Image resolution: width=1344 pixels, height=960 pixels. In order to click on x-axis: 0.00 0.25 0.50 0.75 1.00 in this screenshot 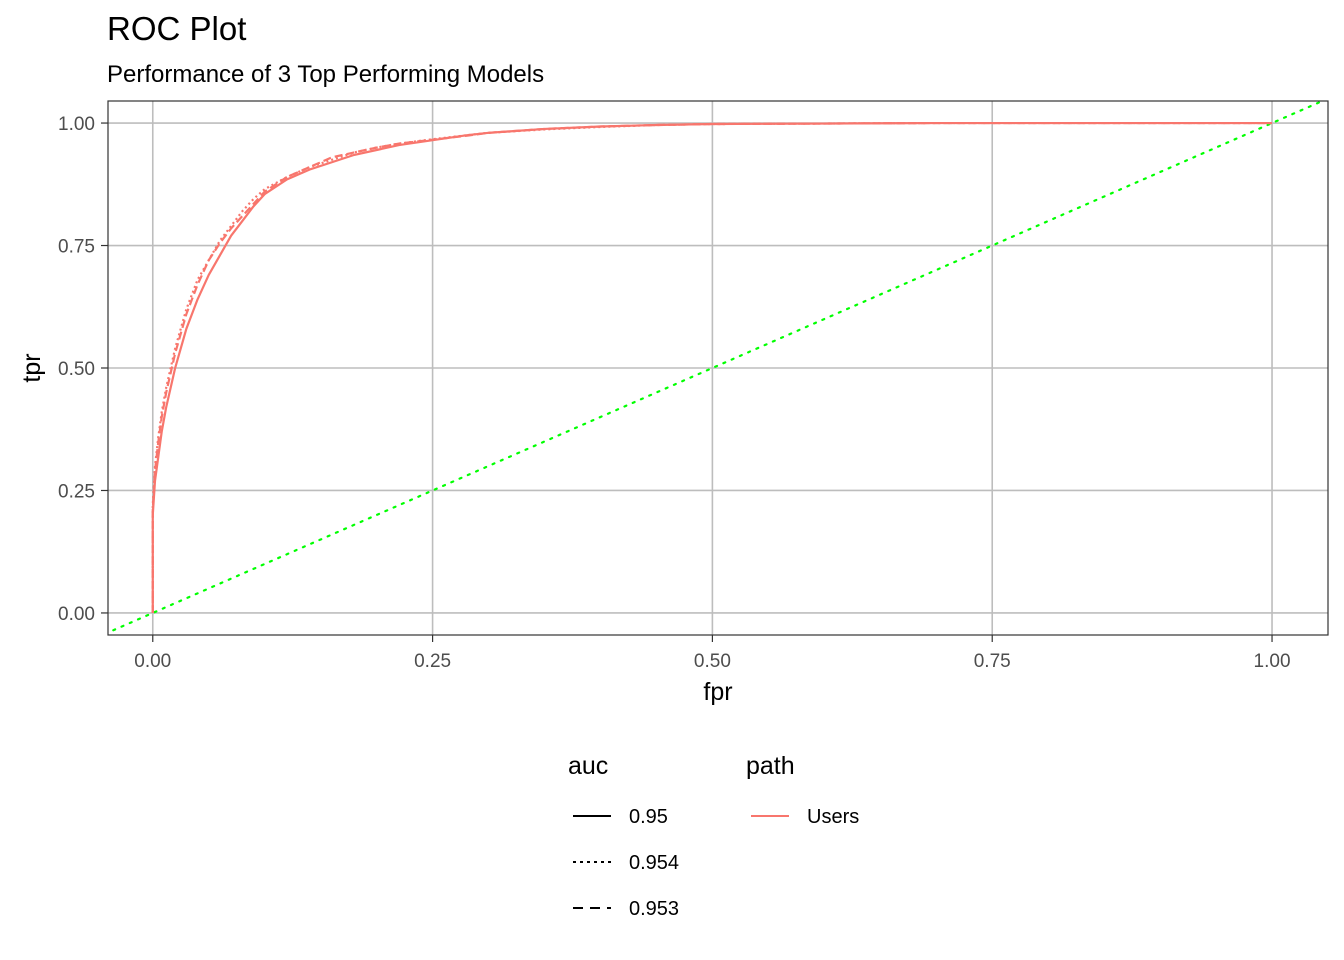, I will do `click(712, 653)`.